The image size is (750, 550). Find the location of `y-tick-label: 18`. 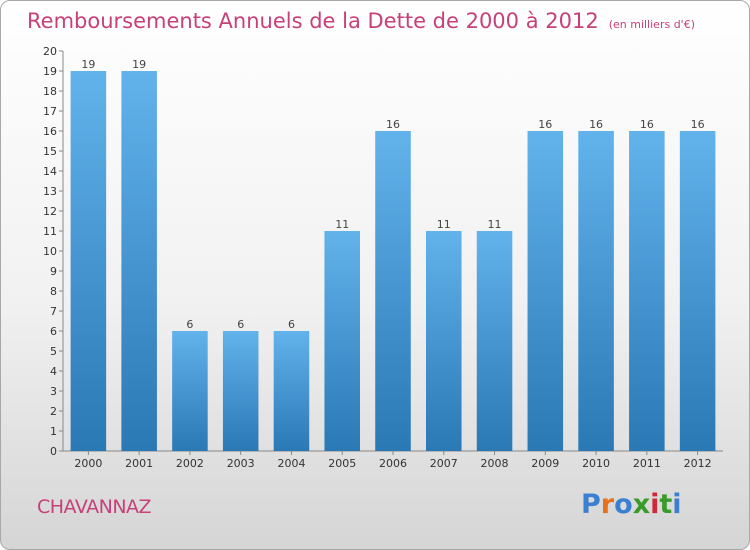

y-tick-label: 18 is located at coordinates (50, 91).